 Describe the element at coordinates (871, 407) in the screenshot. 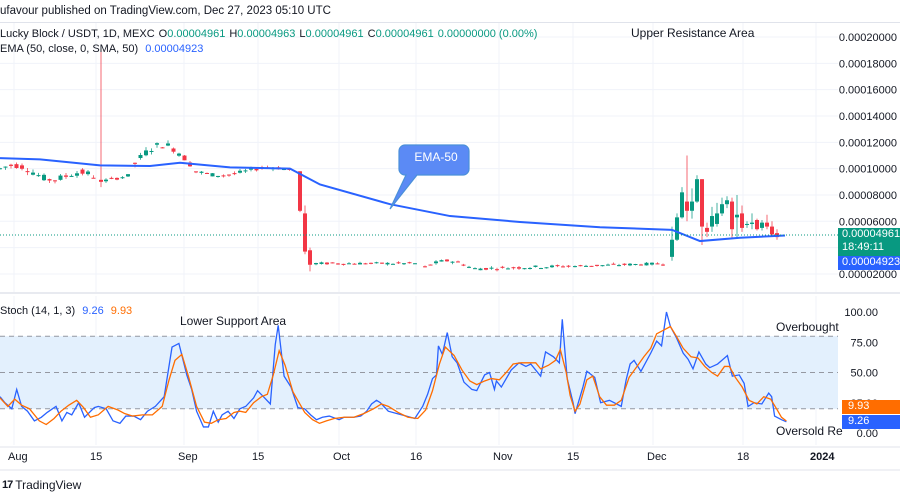

I see `stoch-d-tag: 9.93` at that location.